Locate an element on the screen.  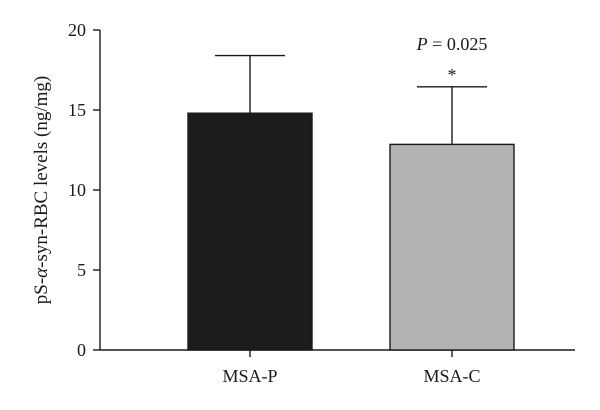
y-tick-label: 15 is located at coordinates (77, 110).